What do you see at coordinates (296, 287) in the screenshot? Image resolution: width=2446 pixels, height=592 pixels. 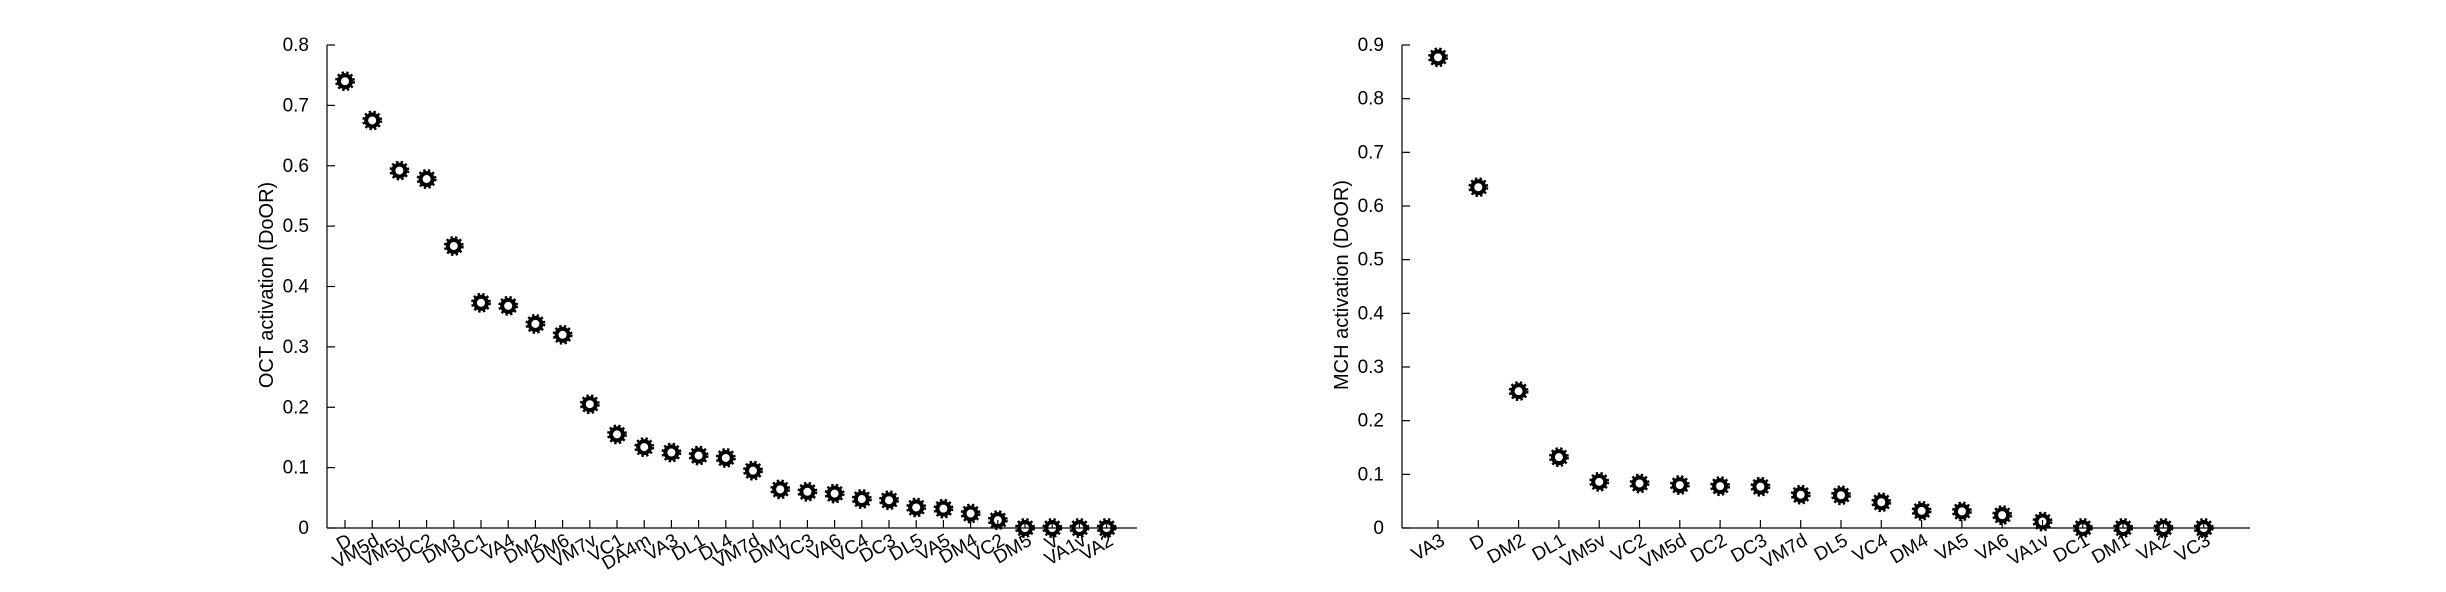 I see `oct-y-tick-label: 0.4` at bounding box center [296, 287].